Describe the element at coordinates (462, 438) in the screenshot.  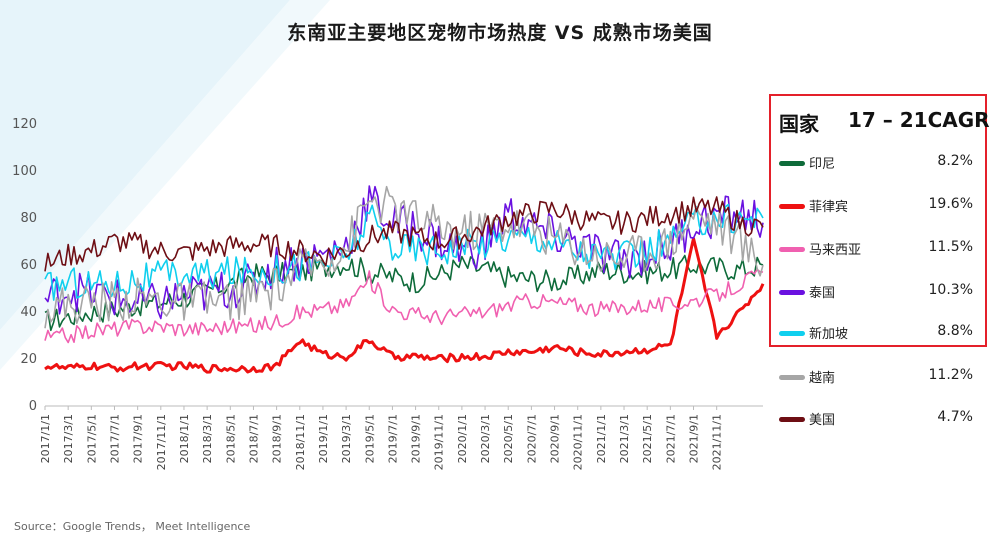
I see `x-tick-label: 2020/1/1` at that location.